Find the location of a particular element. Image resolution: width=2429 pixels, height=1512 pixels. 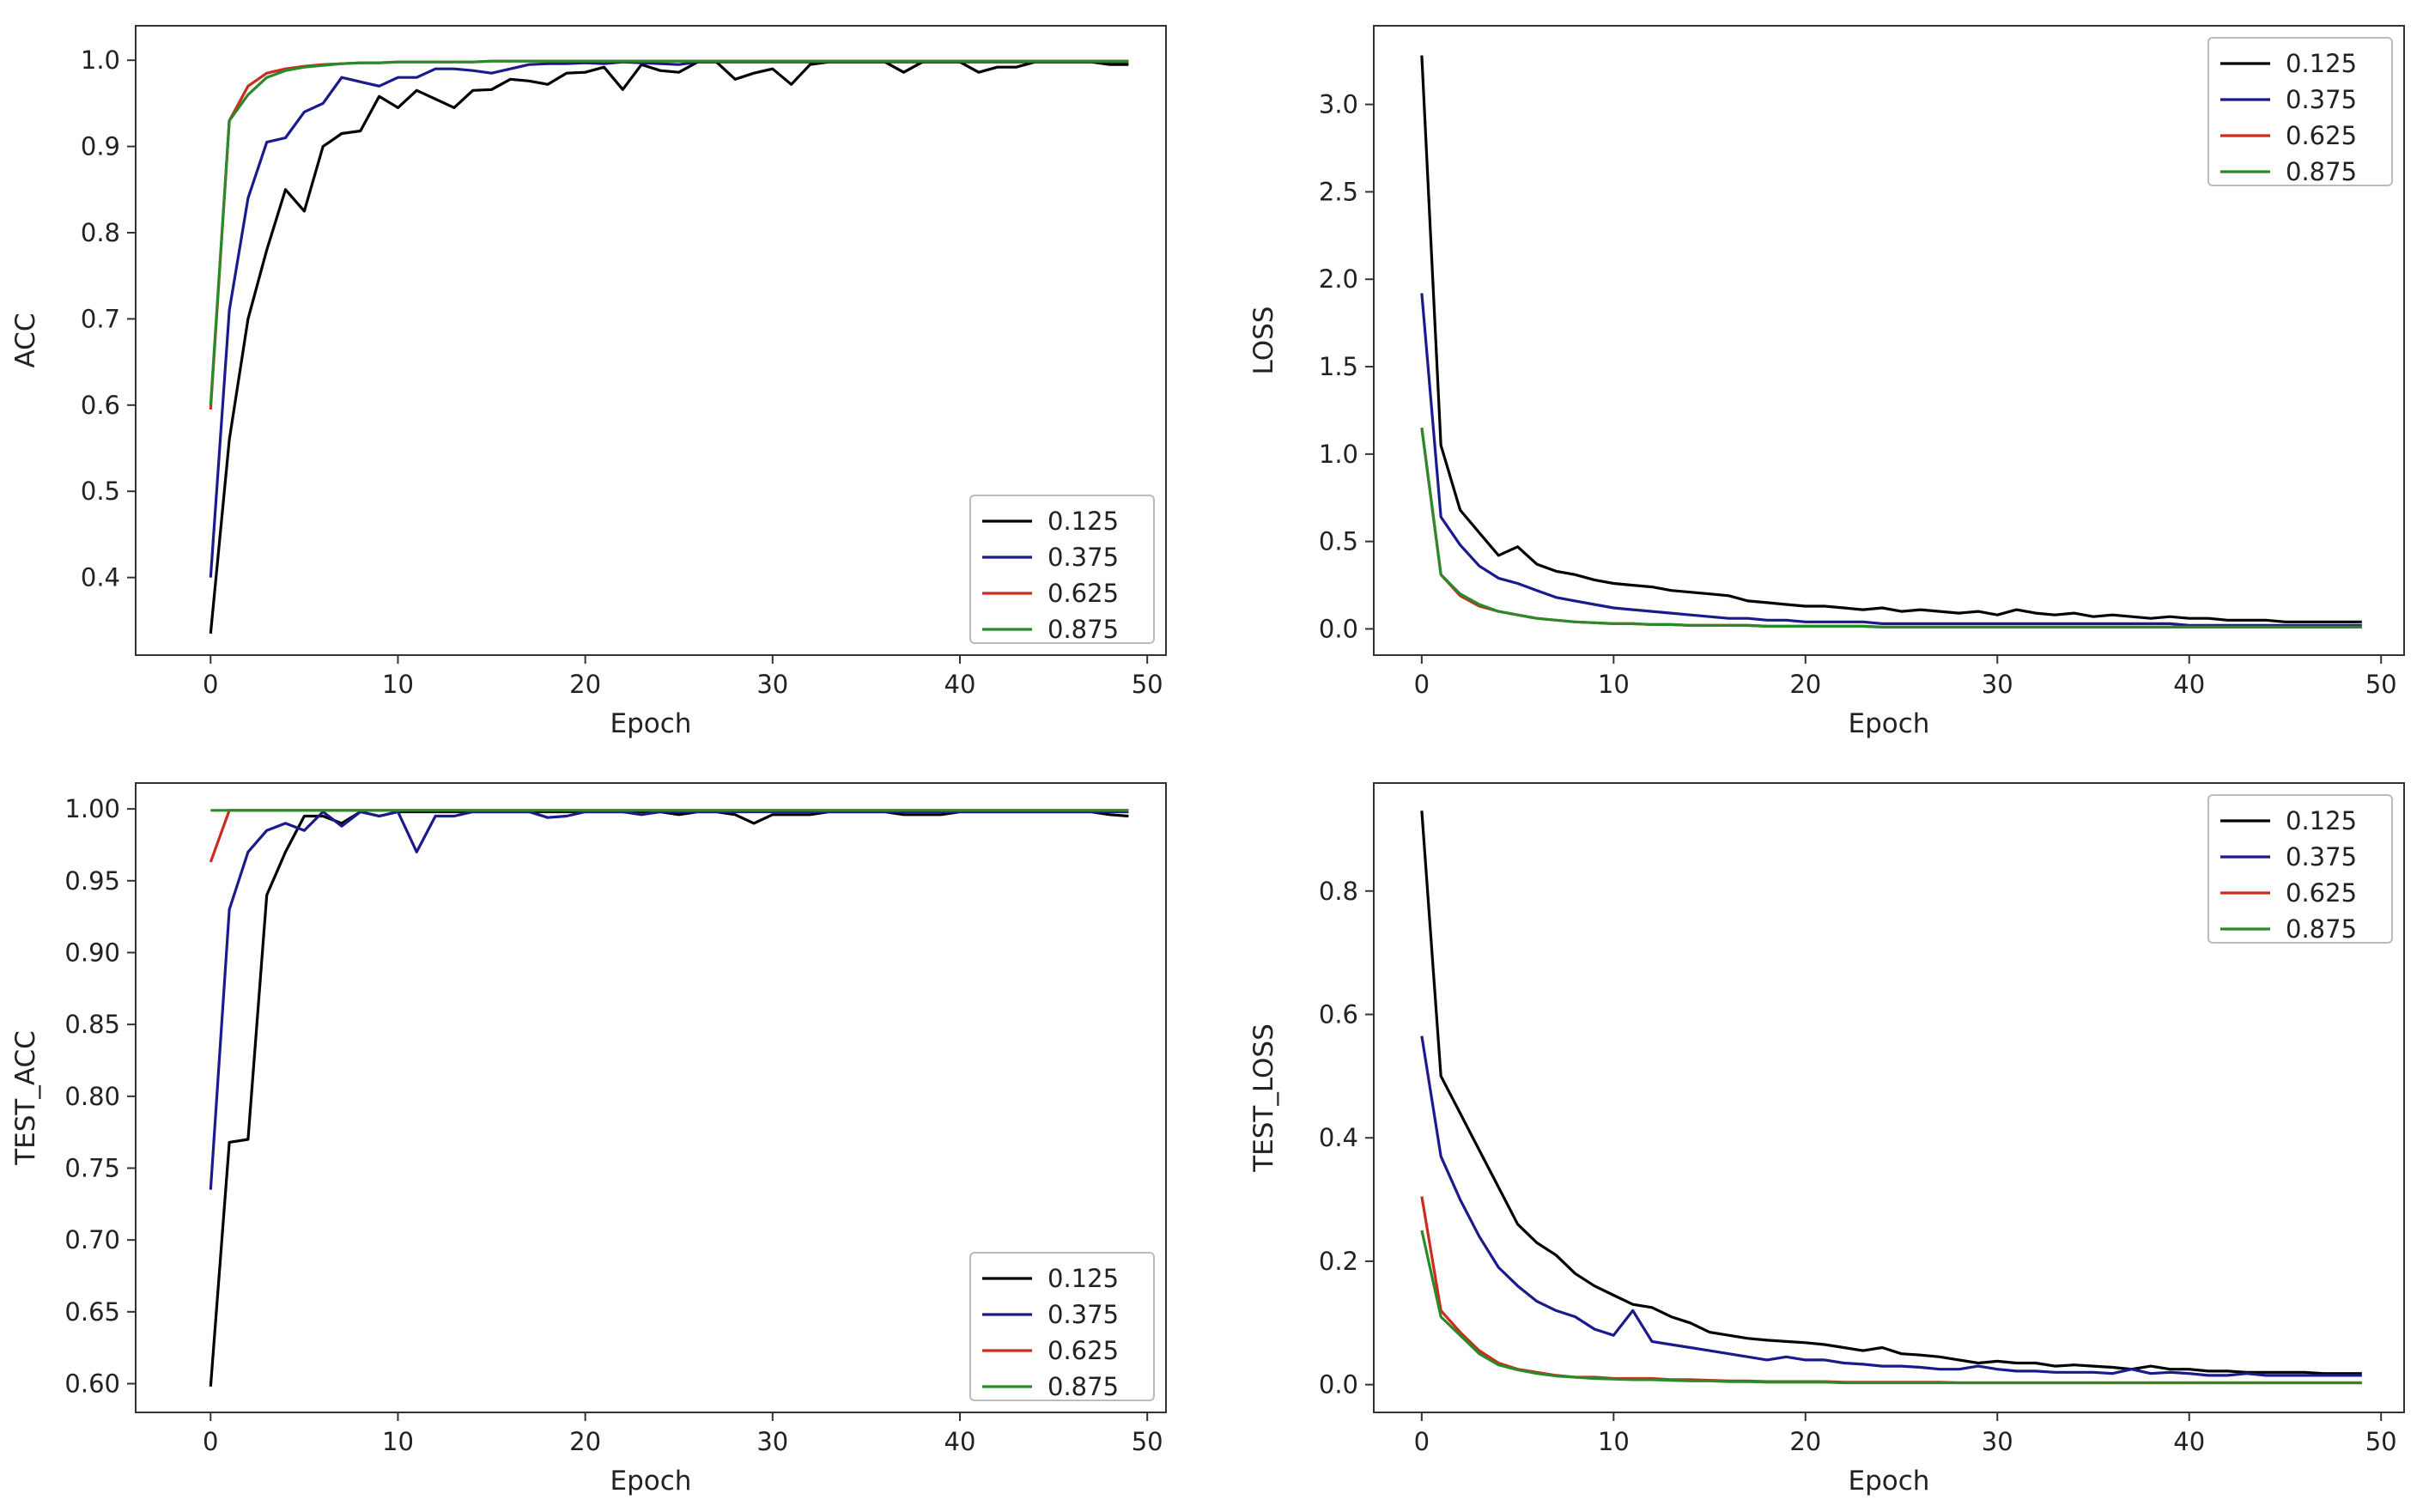

y-tick-label: 1.00 is located at coordinates (92, 808).